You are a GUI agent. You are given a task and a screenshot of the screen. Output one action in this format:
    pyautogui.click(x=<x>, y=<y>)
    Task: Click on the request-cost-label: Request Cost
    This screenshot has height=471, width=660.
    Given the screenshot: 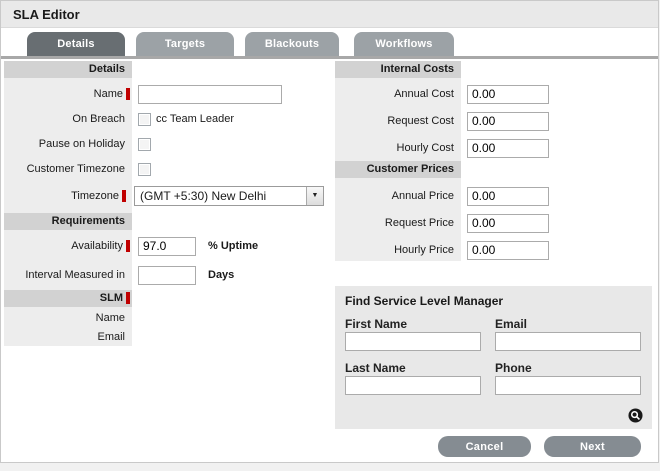 What is the action you would take?
    pyautogui.click(x=420, y=121)
    